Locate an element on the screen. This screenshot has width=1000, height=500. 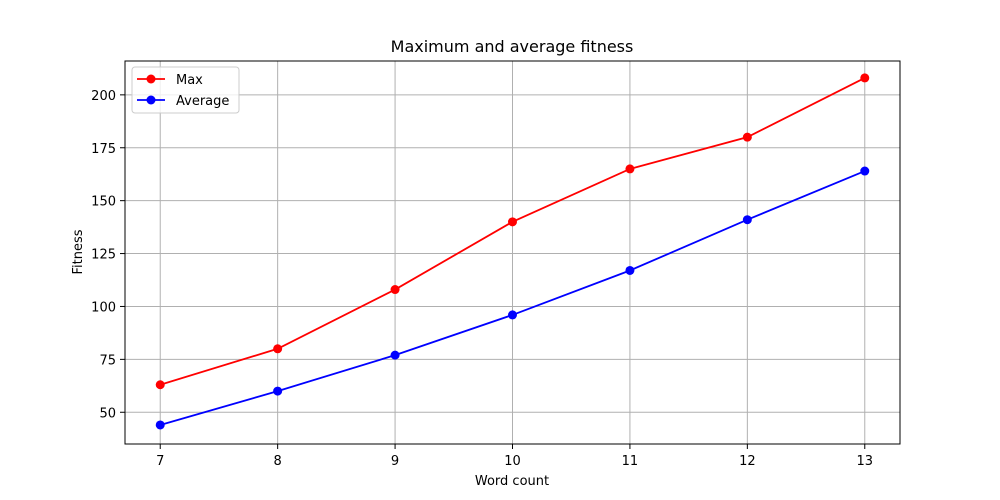
legend: Max Average is located at coordinates (185, 90).